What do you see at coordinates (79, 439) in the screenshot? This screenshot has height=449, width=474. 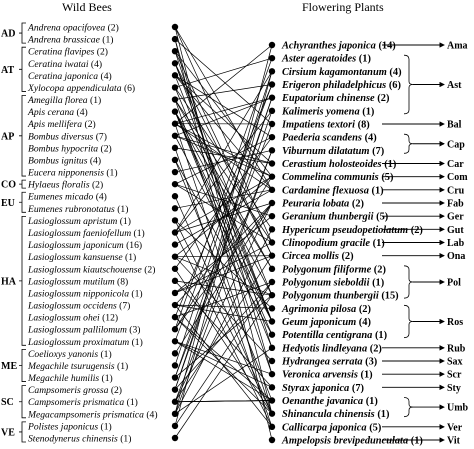 I see `bee-label: Stenodynerus chinensis (1)` at bounding box center [79, 439].